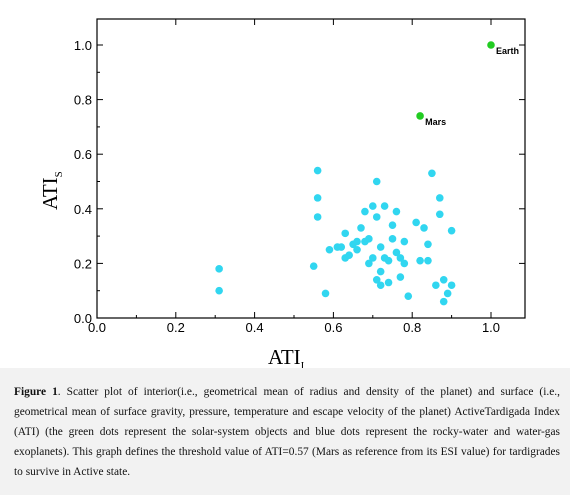  I want to click on y-tick-label: 0.0, so click(83, 318).